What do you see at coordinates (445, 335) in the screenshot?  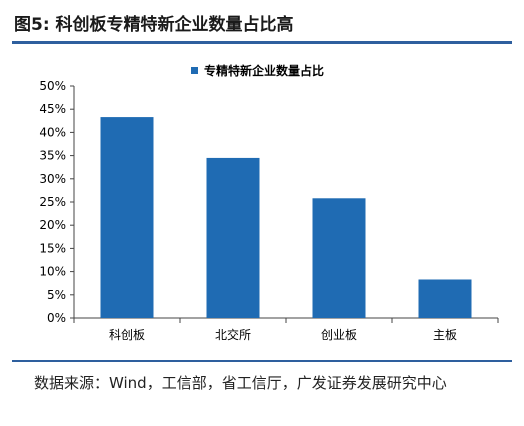 I see `x-category-label: 主板` at bounding box center [445, 335].